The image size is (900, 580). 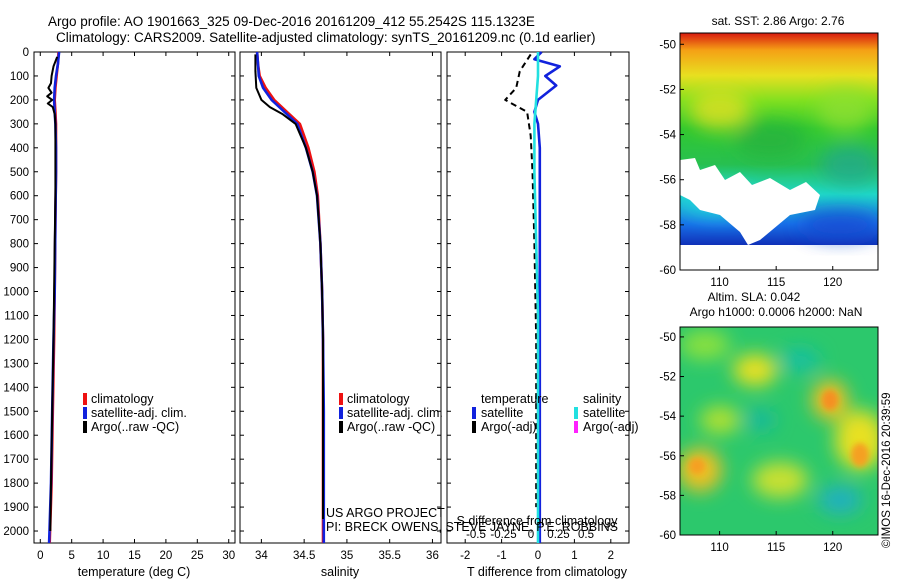 I want to click on x-tick-label: 2, so click(x=611, y=556).